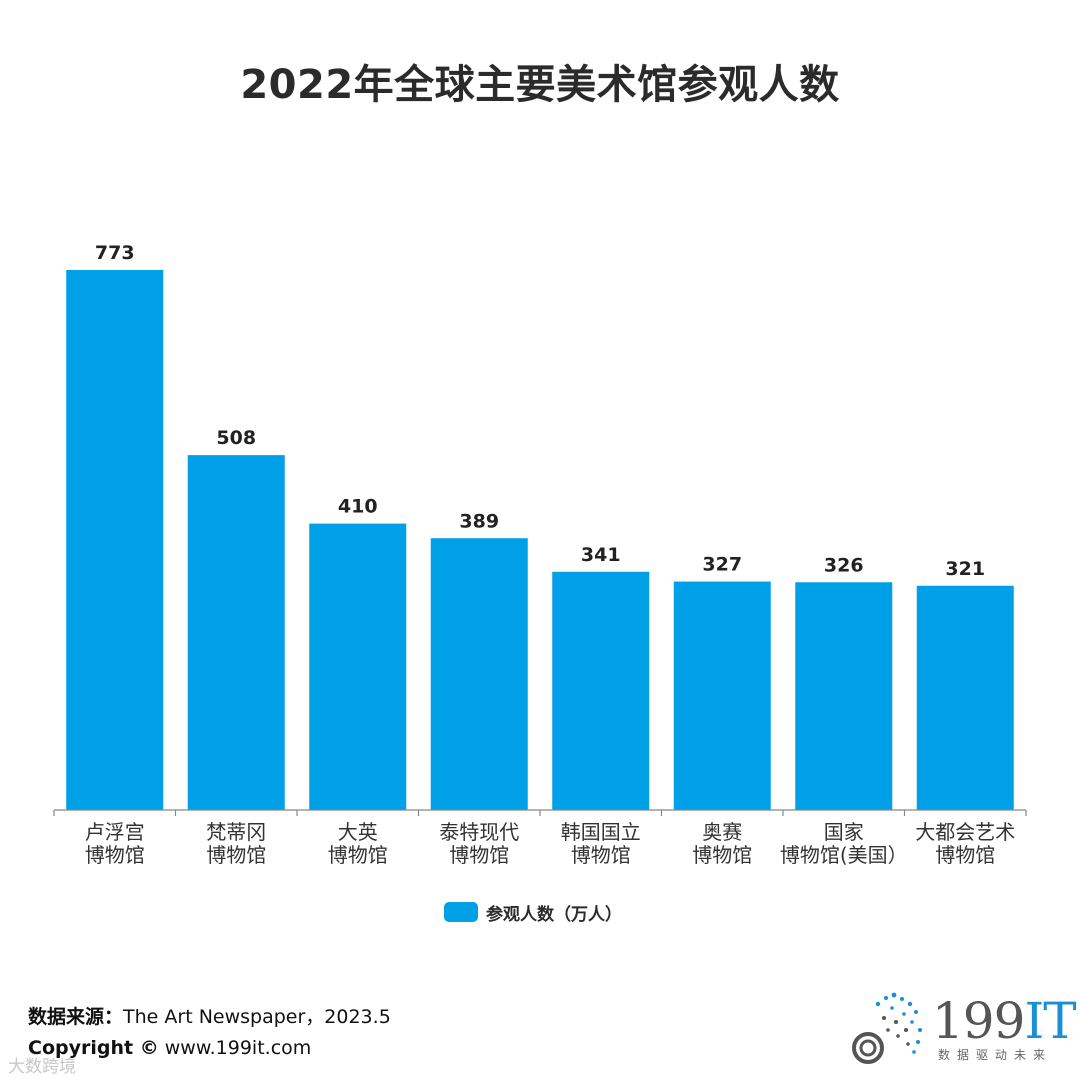 The image size is (1080, 1080). I want to click on data-label-4: 341, so click(601, 555).